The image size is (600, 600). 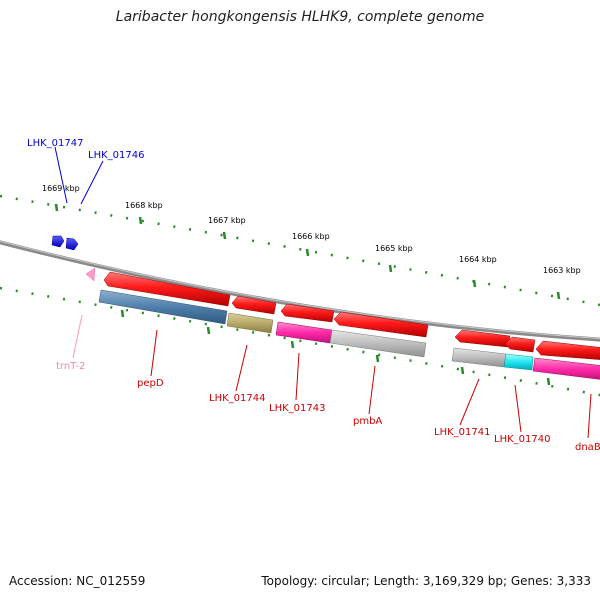 What do you see at coordinates (394, 248) in the screenshot?
I see `ruler-tick-label: 1665 kbp` at bounding box center [394, 248].